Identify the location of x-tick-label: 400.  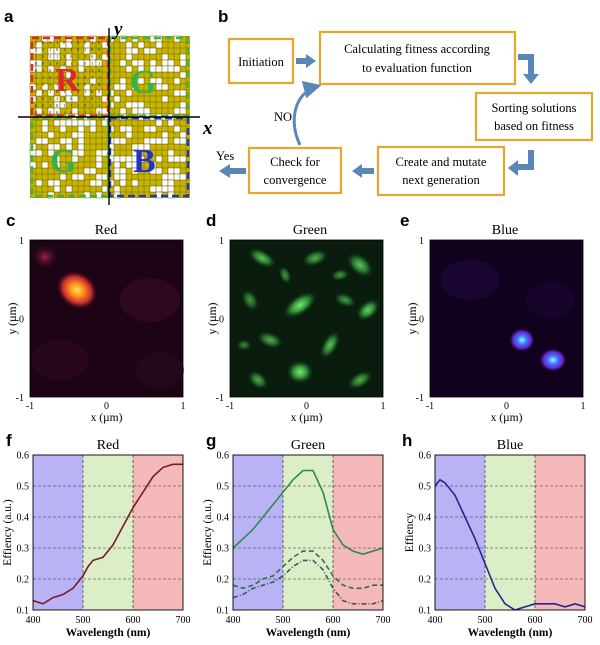
(33, 620).